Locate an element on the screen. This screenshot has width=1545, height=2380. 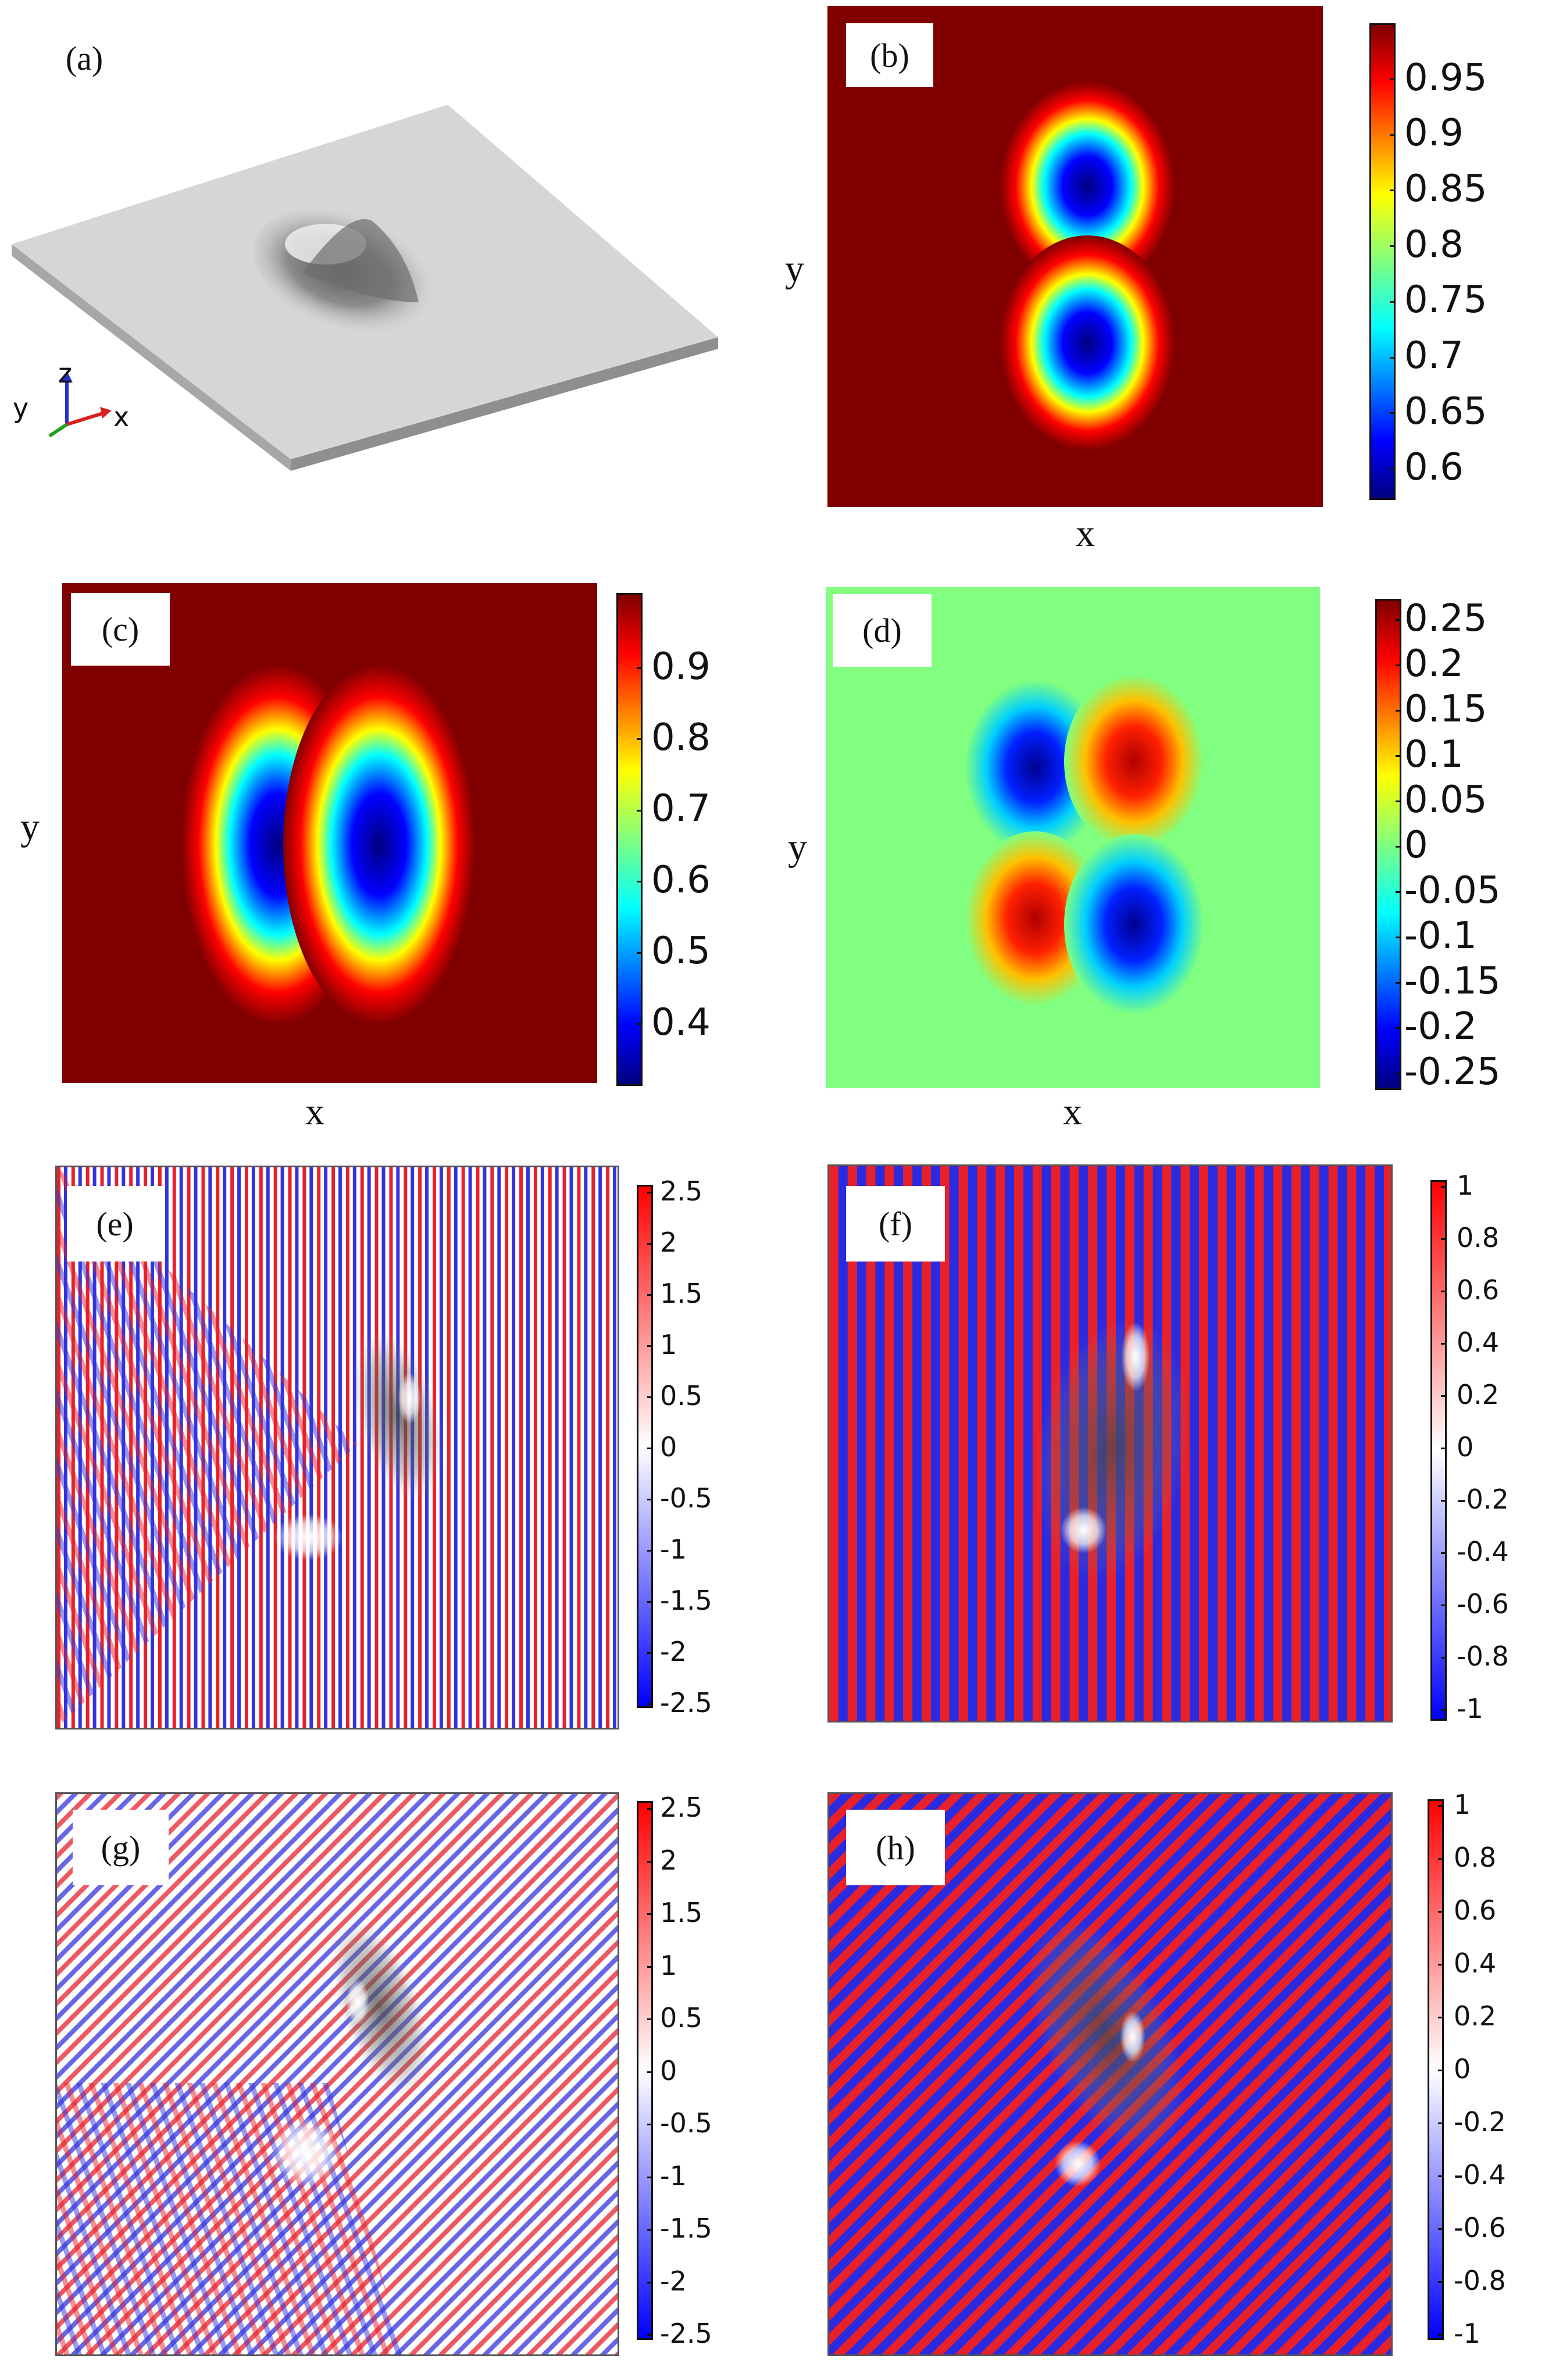
axes-triad-icon is located at coordinates (76, 404).